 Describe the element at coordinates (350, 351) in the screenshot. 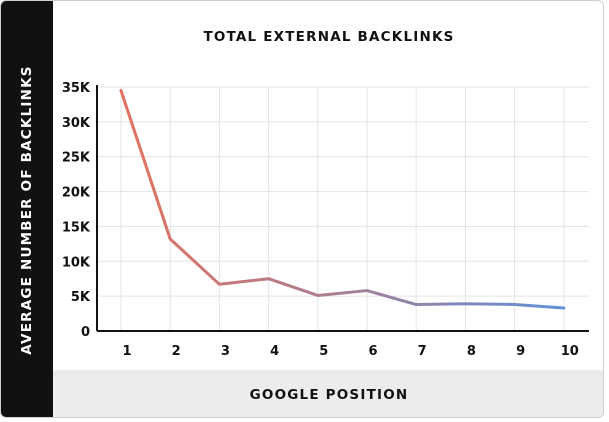

I see `x-tick-labels: 1 2 3 4 5 6 7 8 9 10` at that location.